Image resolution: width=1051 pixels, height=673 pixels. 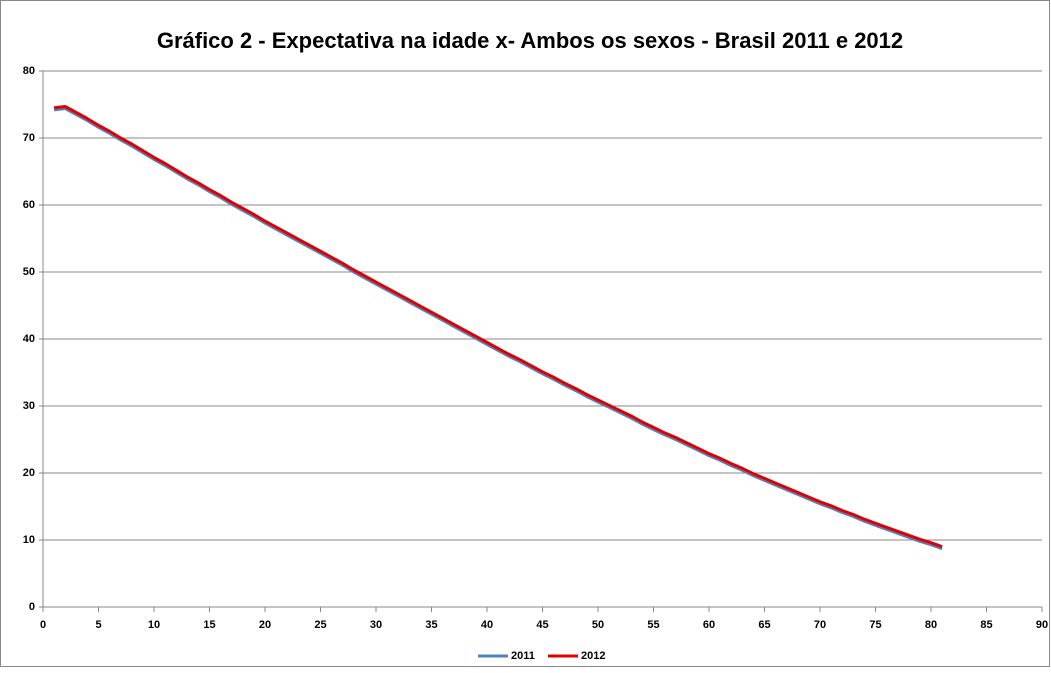 What do you see at coordinates (29, 205) in the screenshot?
I see `y-tick-label: 60` at bounding box center [29, 205].